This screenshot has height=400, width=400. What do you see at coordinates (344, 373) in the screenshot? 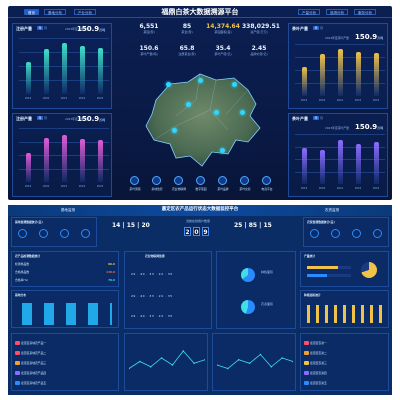
I see `list-item: 嘉定区农资四` at bounding box center [344, 373].